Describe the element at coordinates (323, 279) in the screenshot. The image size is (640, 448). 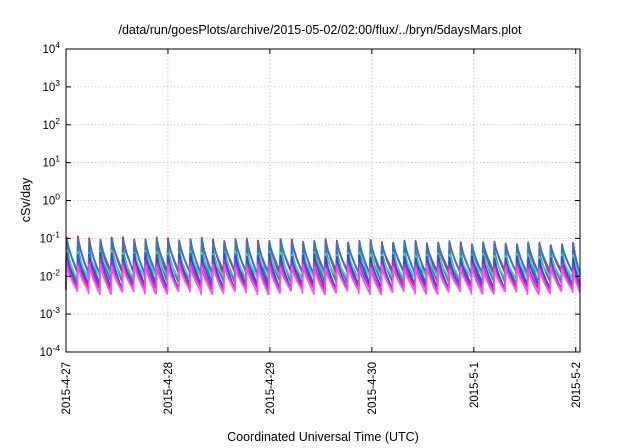
I see `series-line` at that location.